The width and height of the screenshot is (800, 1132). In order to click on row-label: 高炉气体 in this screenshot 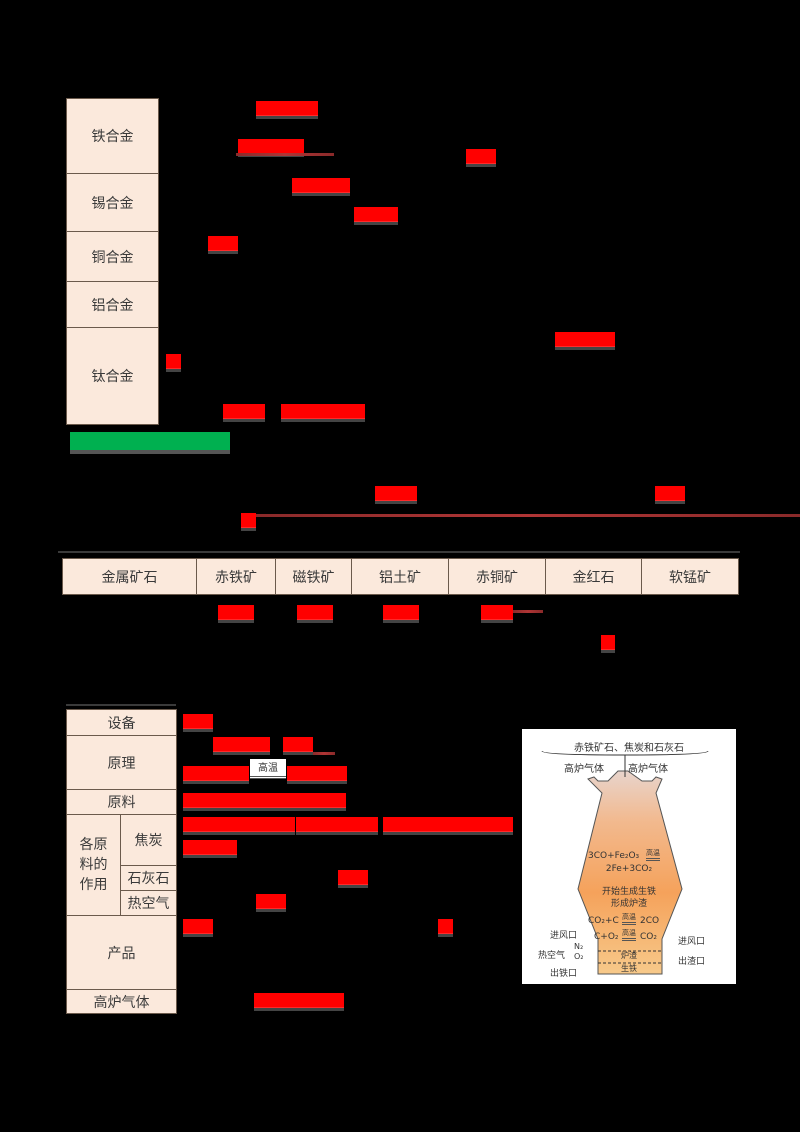, I will do `click(121, 1002)`.